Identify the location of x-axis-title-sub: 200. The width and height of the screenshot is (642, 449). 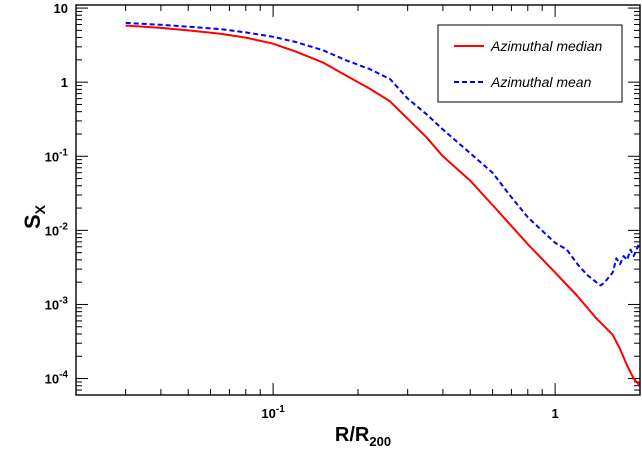
(380, 441).